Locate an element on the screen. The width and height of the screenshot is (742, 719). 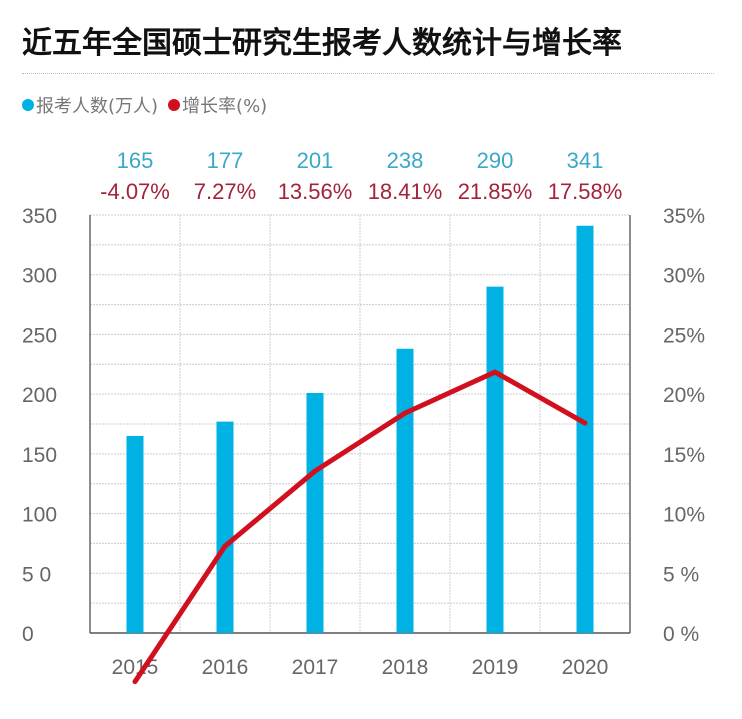
legend-item-line: 增长率(%) is located at coordinates (217, 105).